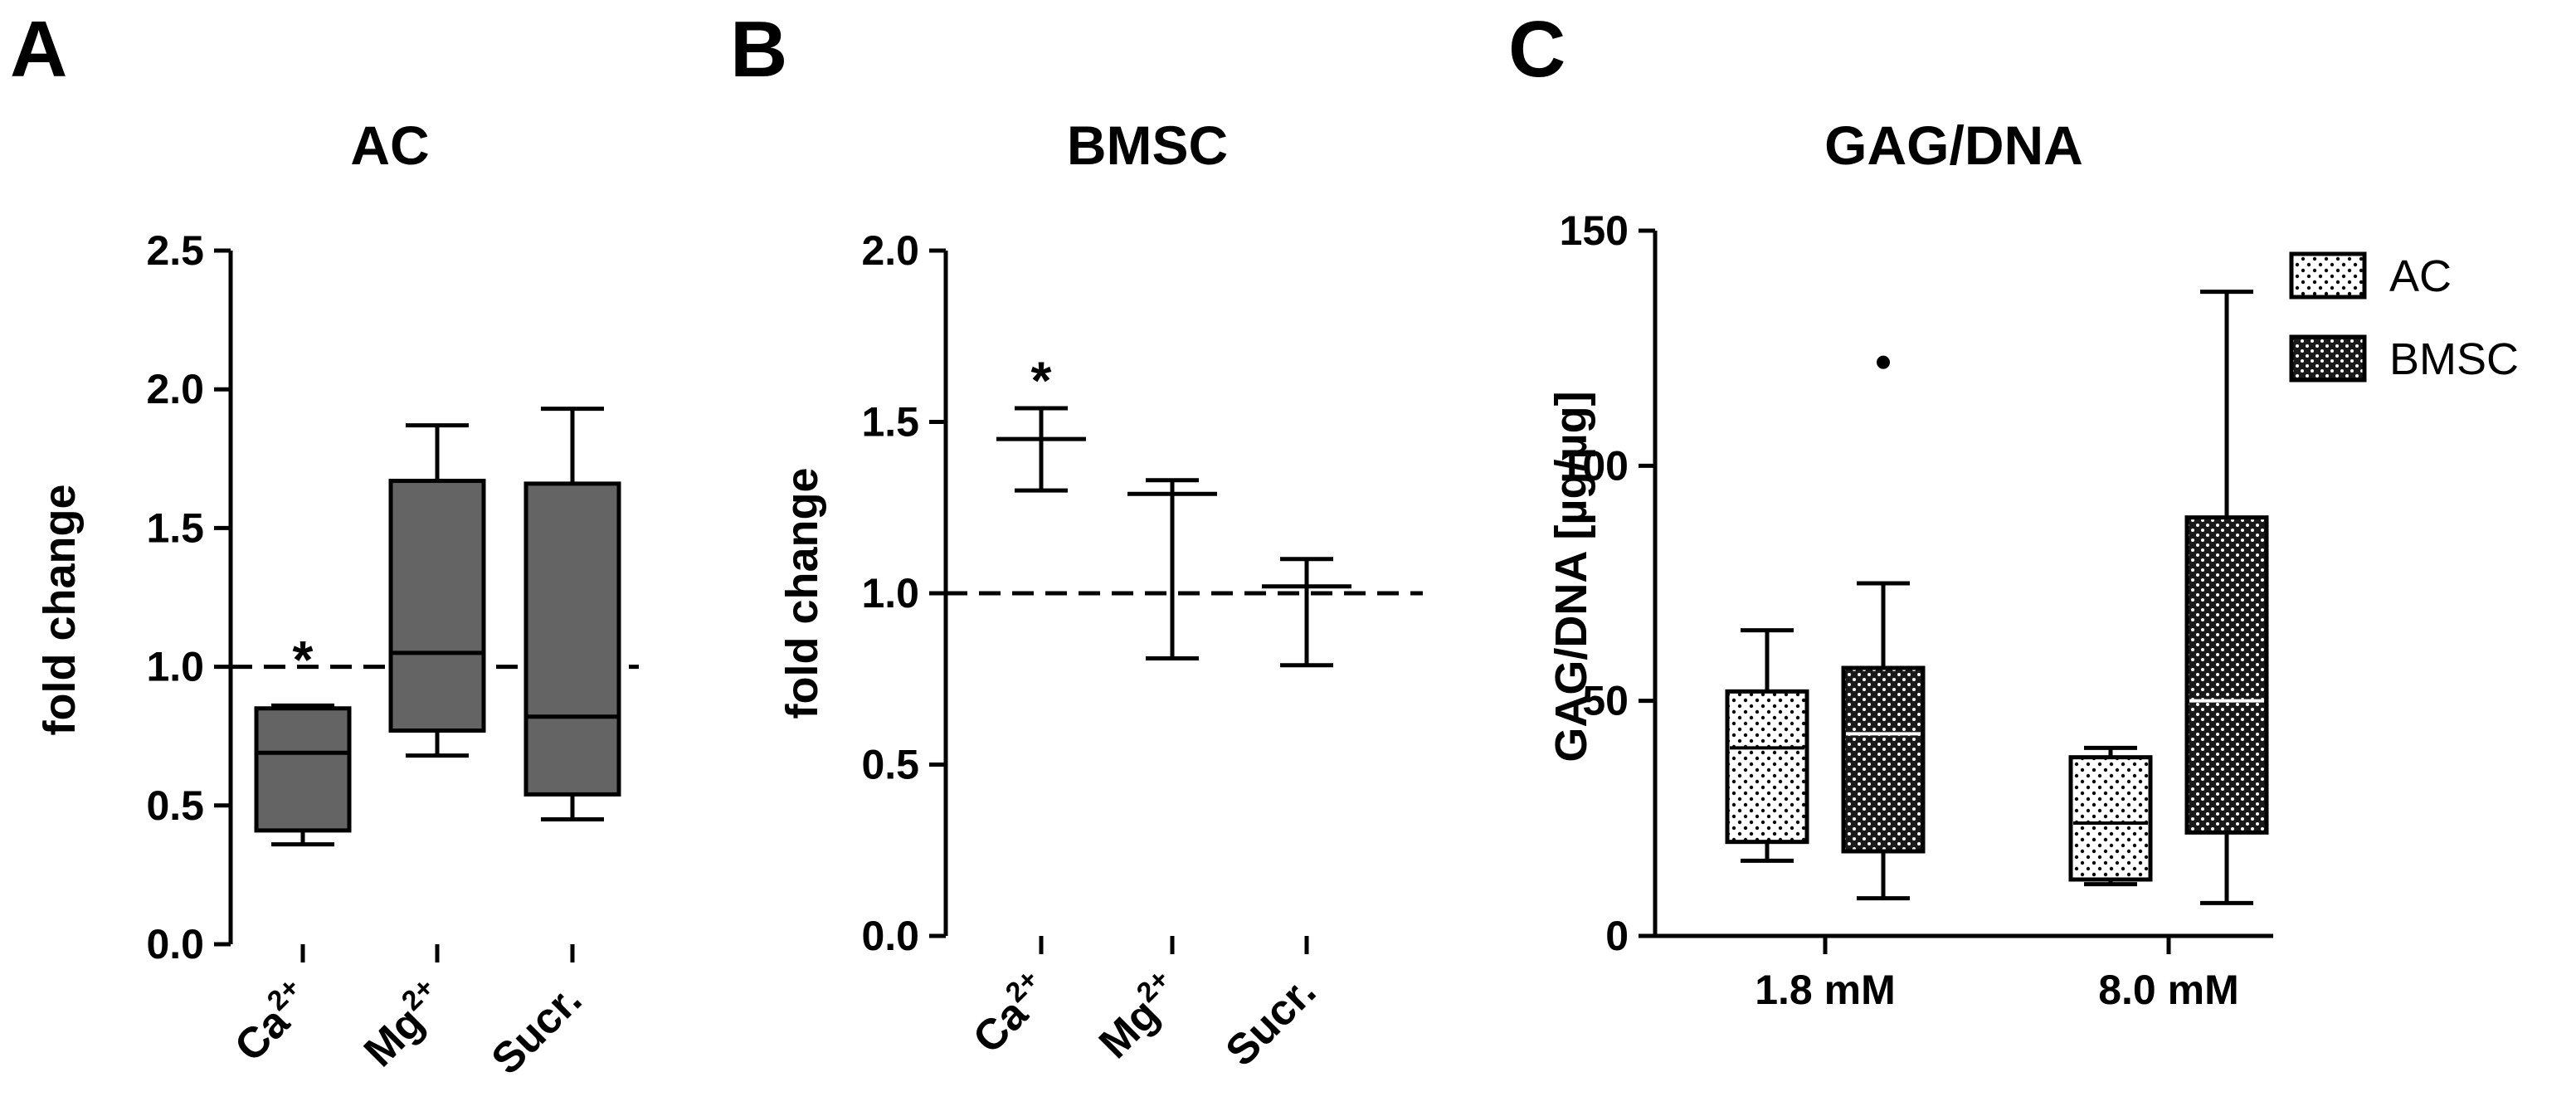  Describe the element at coordinates (2328, 275) in the screenshot. I see `legend-swatch-ac` at that location.